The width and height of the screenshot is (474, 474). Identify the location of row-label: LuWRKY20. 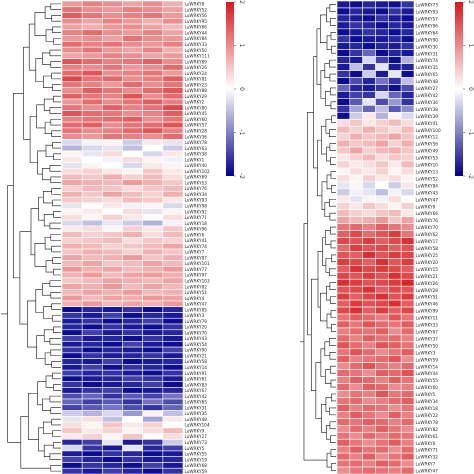
(427, 262).